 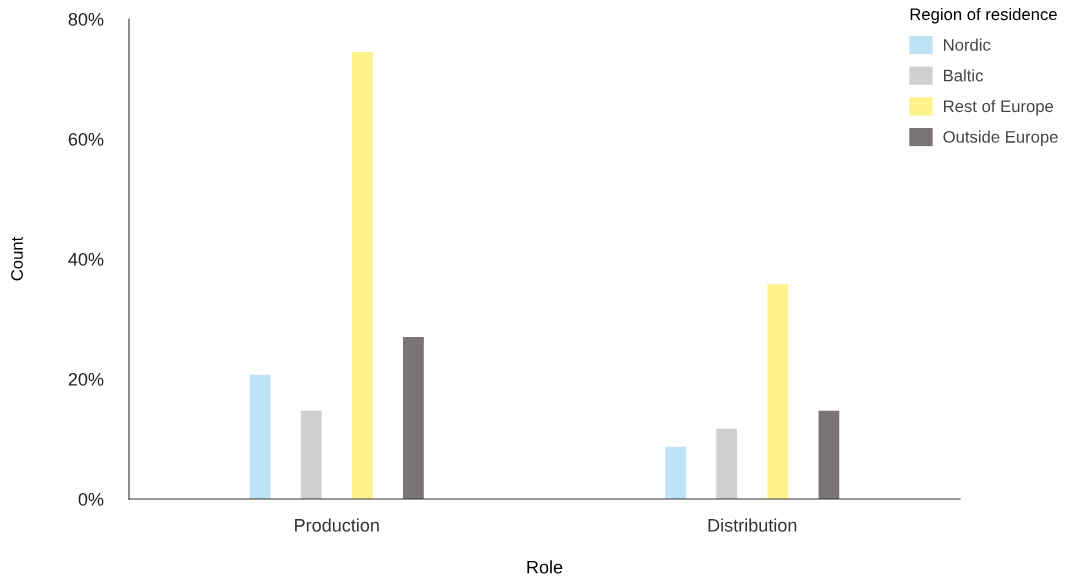 What do you see at coordinates (967, 44) in the screenshot?
I see `legend-label: Nordic` at bounding box center [967, 44].